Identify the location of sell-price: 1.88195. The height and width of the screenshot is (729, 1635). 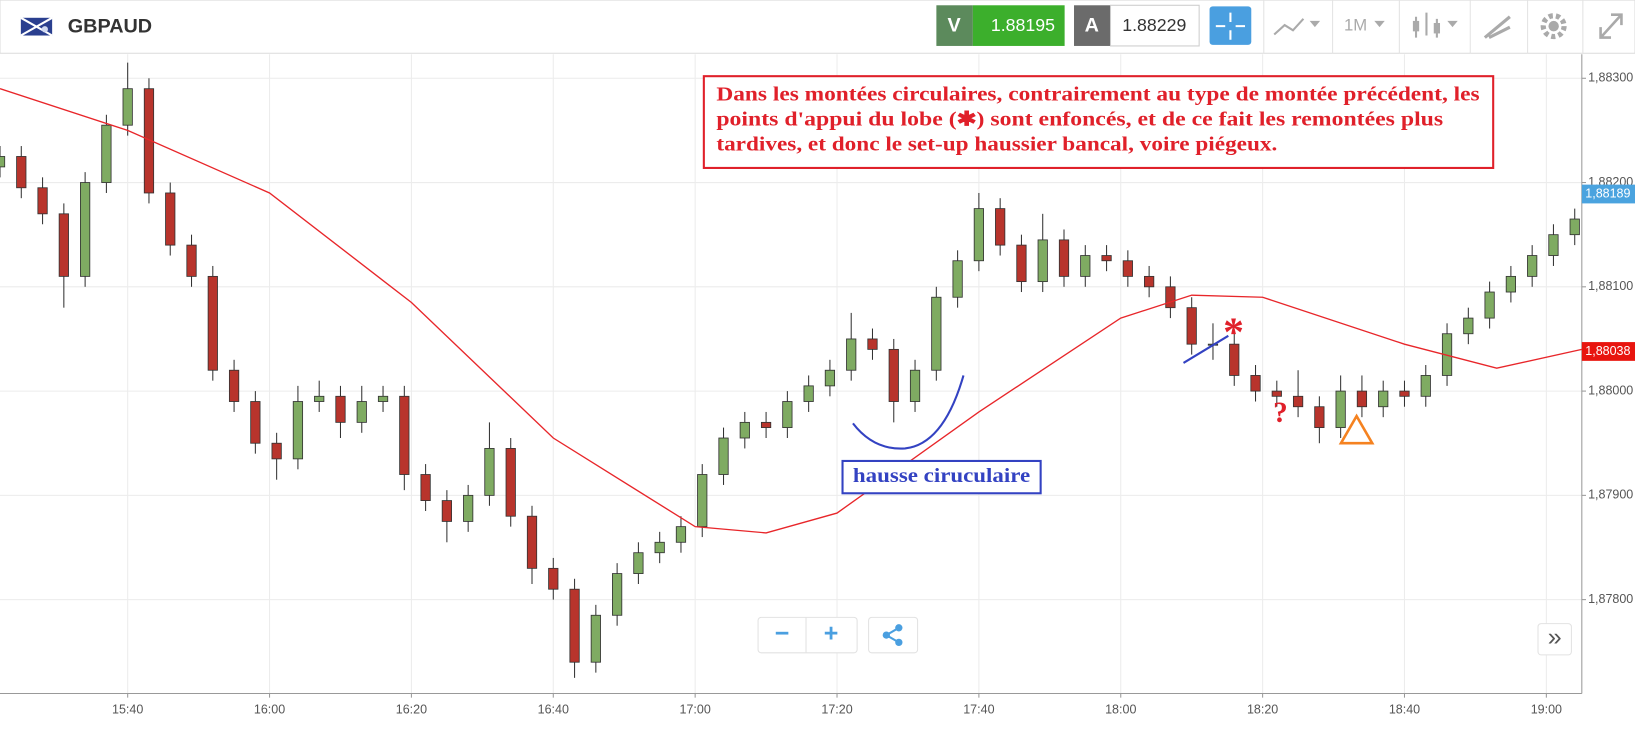
(1023, 25).